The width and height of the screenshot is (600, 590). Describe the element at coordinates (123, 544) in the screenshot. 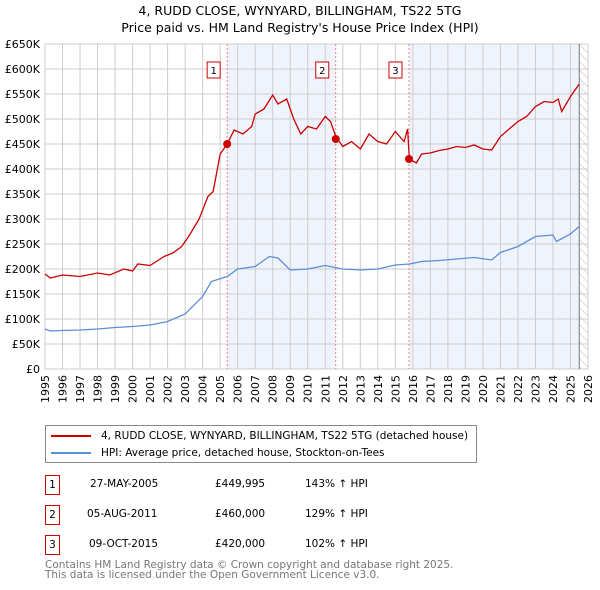

I see `sale-date: 09-OCT-2015` at that location.